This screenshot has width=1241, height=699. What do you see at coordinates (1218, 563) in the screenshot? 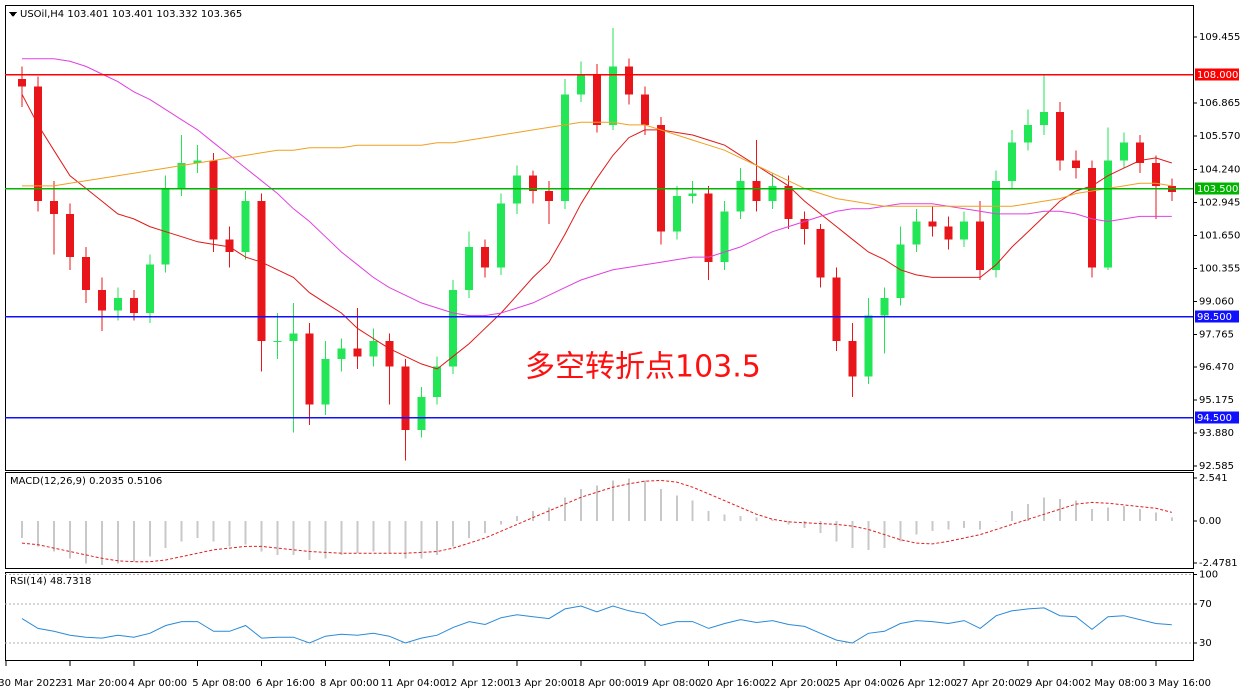
I see `y-tick-label: -2.4781` at bounding box center [1218, 563].